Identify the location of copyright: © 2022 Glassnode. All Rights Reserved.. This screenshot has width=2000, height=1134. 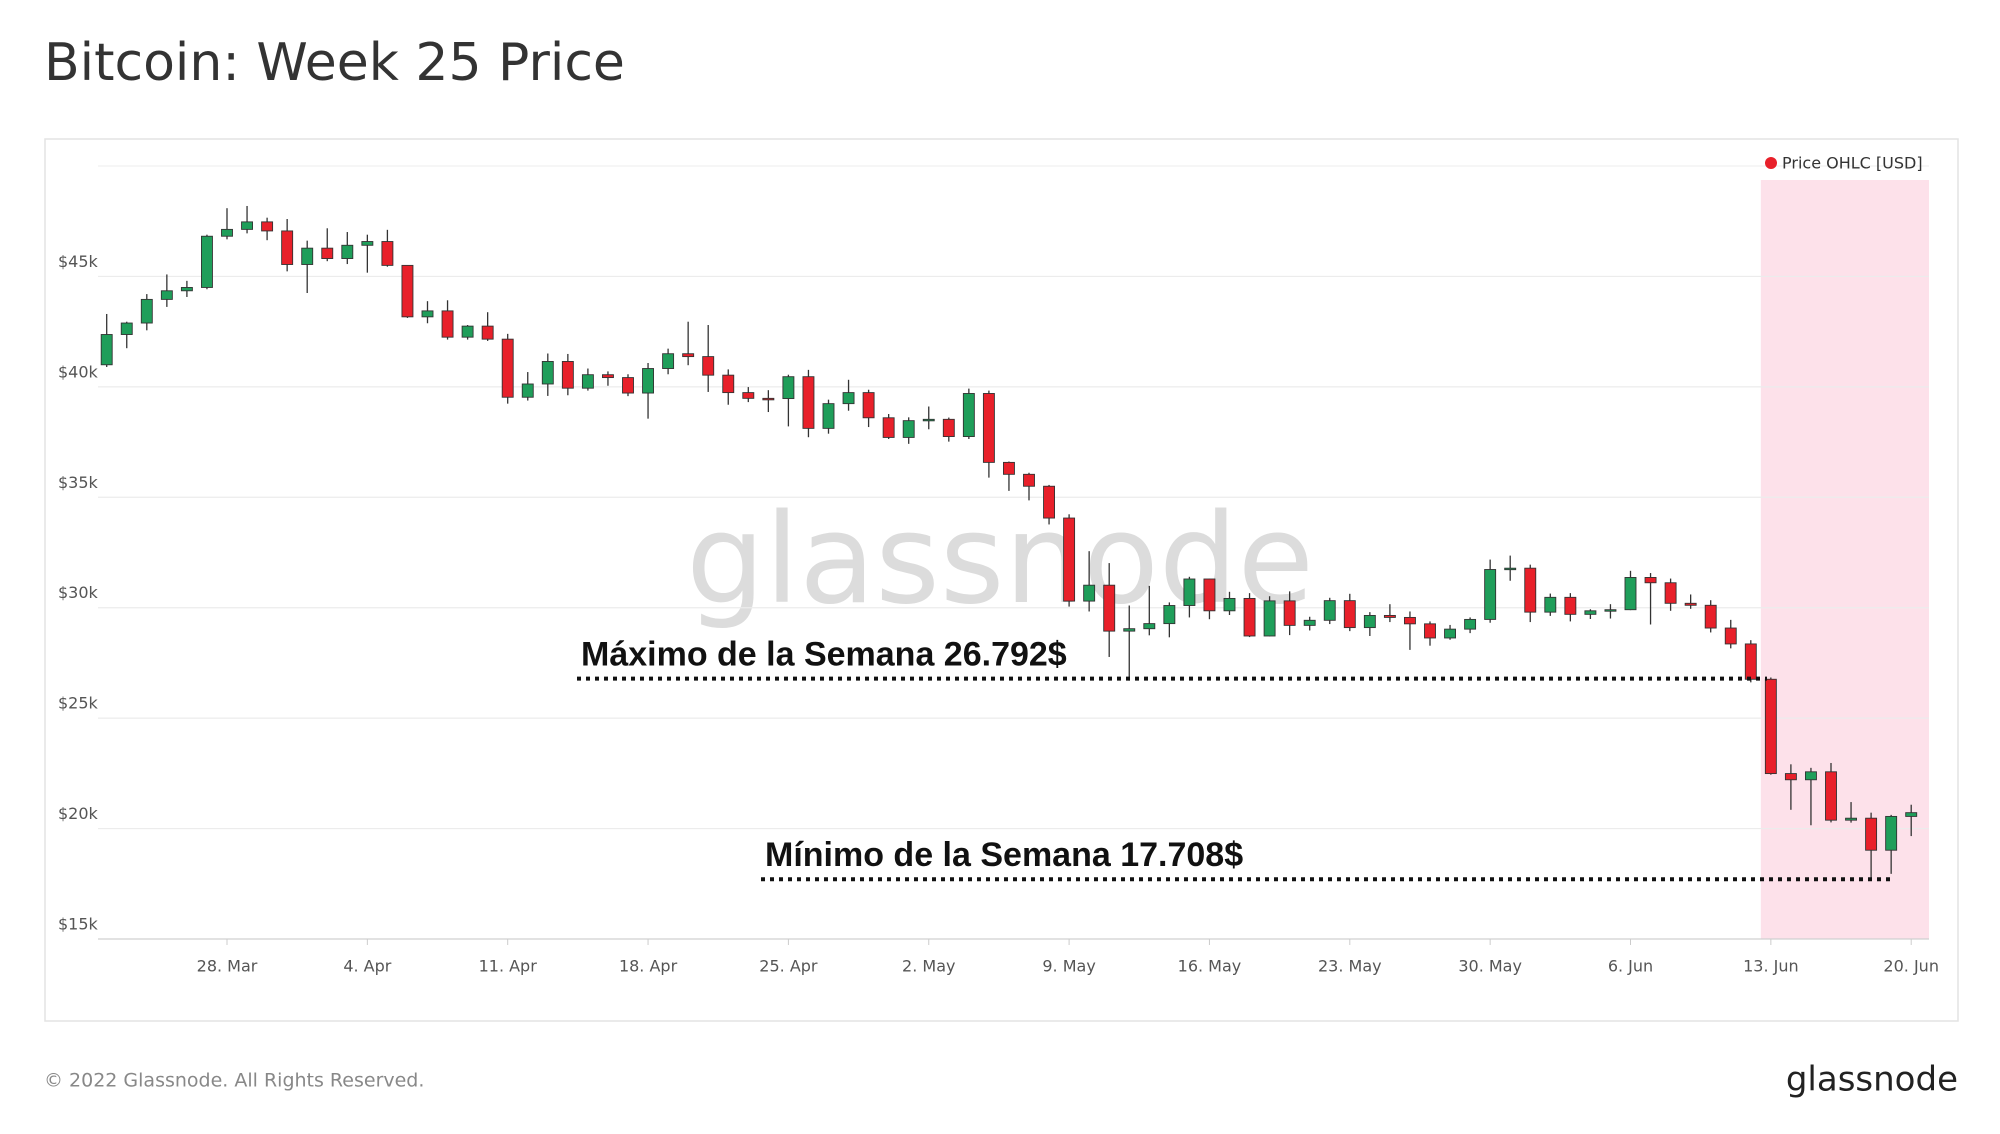
(234, 1081).